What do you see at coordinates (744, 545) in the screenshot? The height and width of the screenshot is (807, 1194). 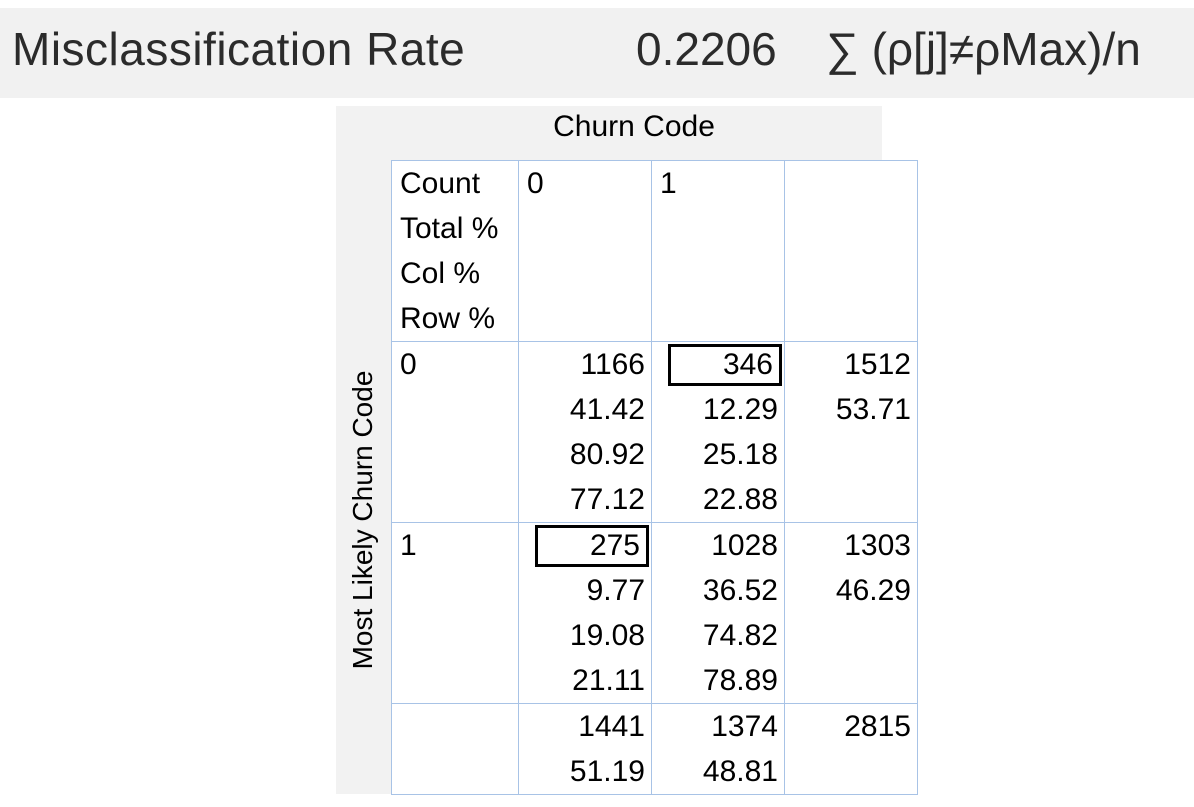 I see `cell-count: 1028` at bounding box center [744, 545].